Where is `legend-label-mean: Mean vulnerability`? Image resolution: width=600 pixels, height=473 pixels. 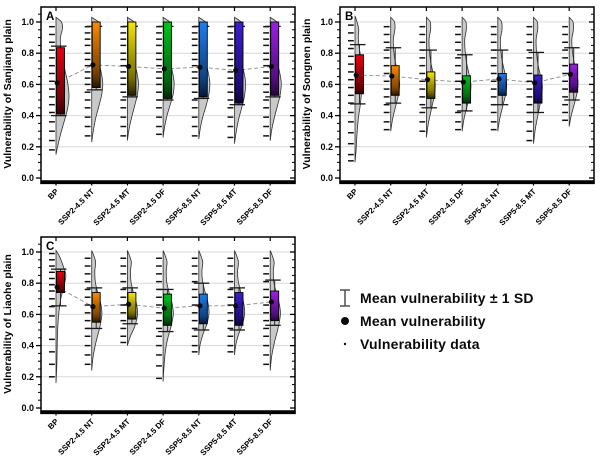 legend-label-mean: Mean vulnerability is located at coordinates (423, 321).